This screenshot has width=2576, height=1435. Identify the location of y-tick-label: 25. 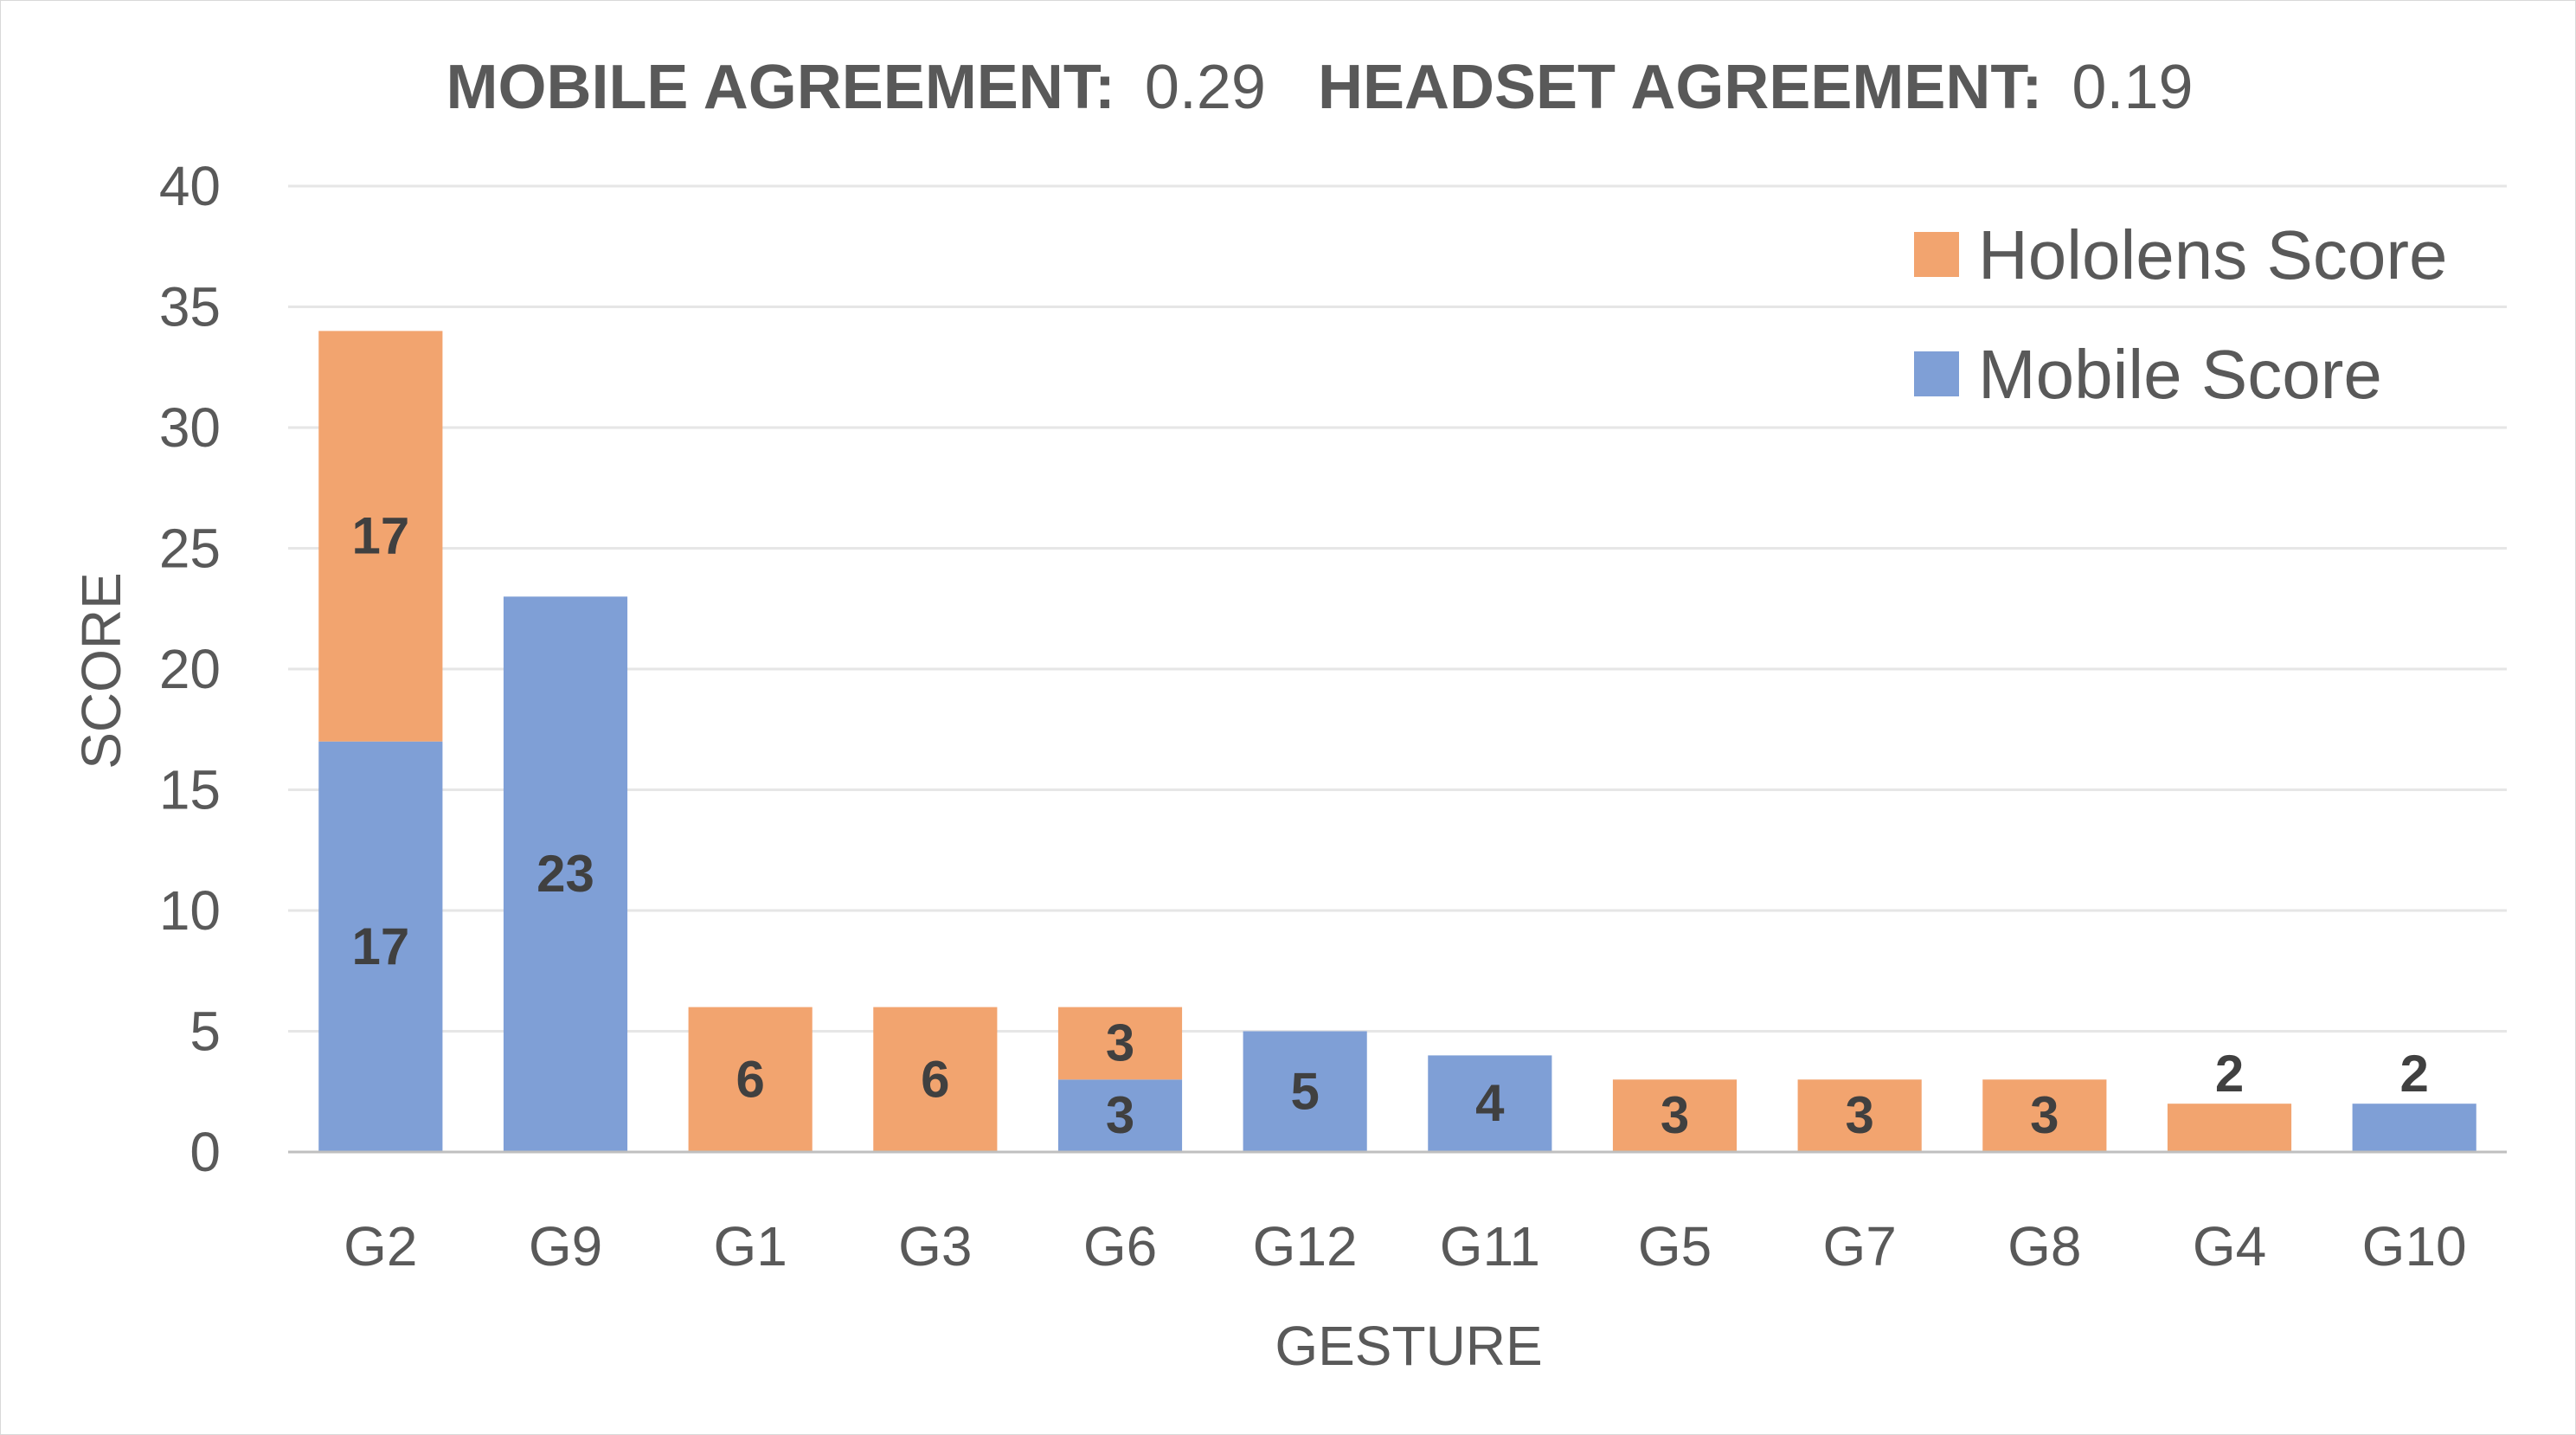
(190, 549).